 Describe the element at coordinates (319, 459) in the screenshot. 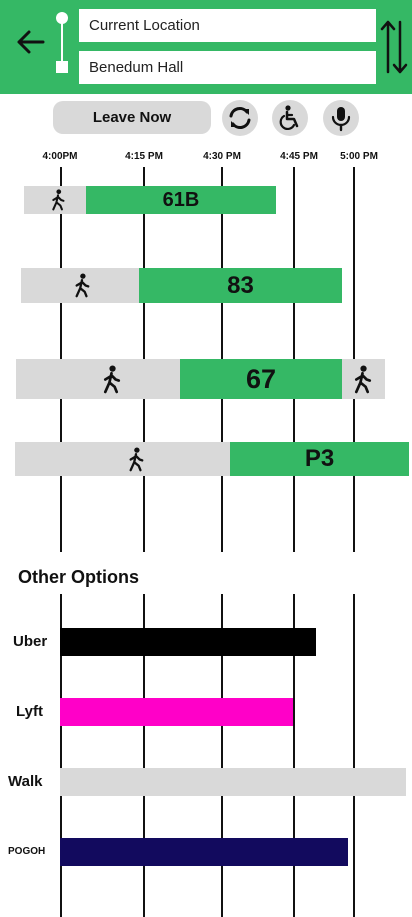

I see `bus-segment-p3: P3` at that location.